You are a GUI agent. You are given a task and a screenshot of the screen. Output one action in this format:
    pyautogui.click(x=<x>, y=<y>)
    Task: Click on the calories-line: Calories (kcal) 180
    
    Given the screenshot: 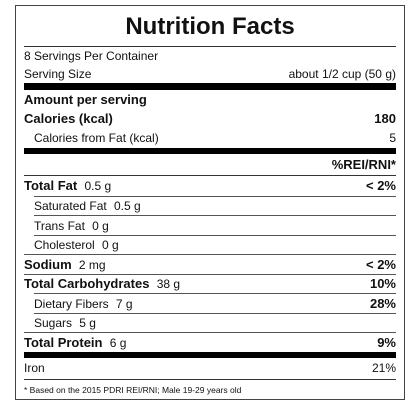 What is the action you would take?
    pyautogui.click(x=210, y=118)
    